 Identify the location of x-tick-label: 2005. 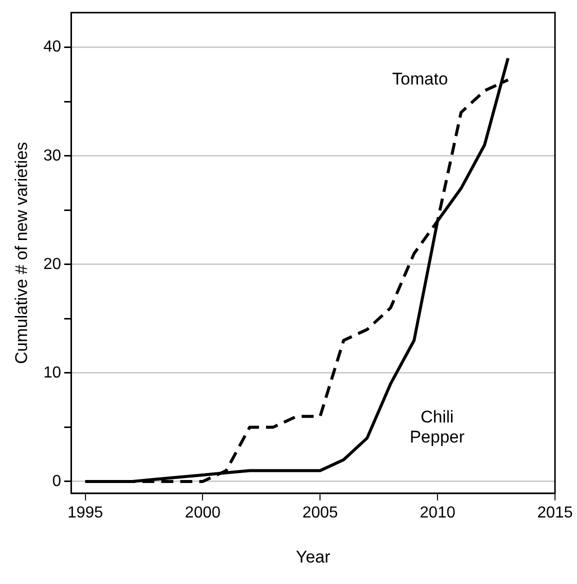
(320, 513).